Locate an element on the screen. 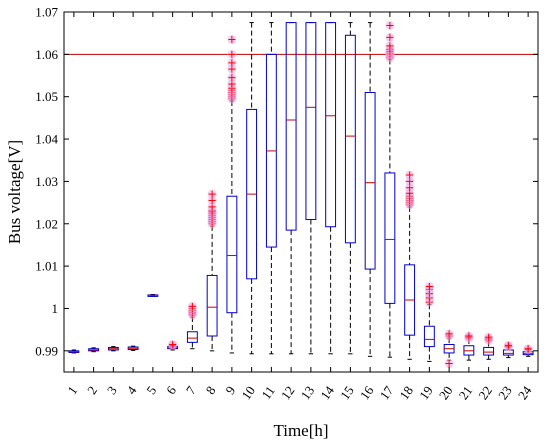 The width and height of the screenshot is (550, 445). y-tick-label: 1.05 is located at coordinates (46, 96).